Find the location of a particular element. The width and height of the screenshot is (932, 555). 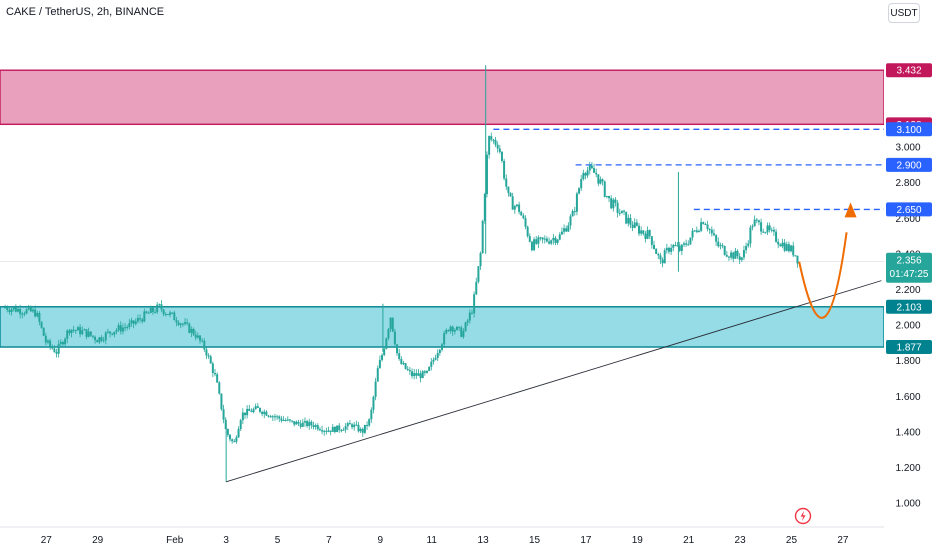

tradingview-logo-icon is located at coordinates (803, 516).